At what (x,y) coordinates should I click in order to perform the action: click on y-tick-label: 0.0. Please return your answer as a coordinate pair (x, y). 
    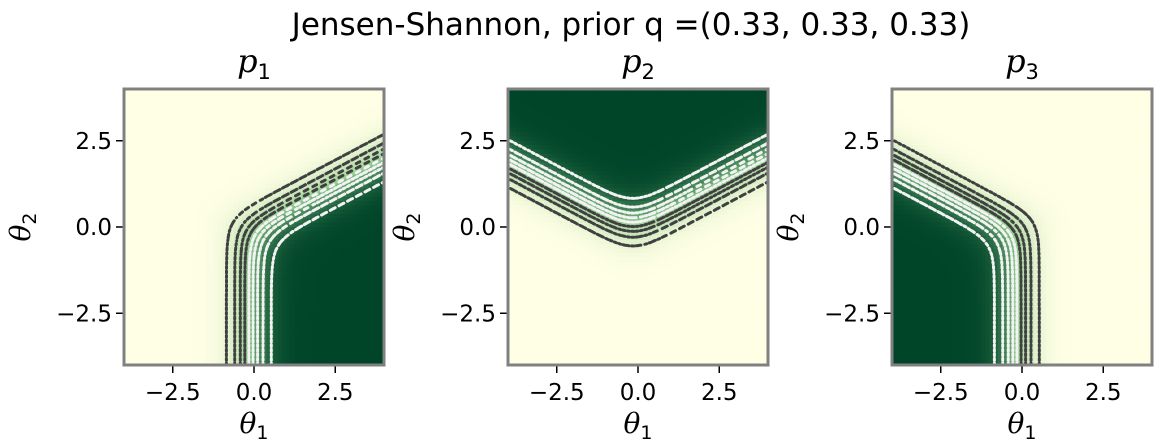
    Looking at the image, I should click on (93, 228).